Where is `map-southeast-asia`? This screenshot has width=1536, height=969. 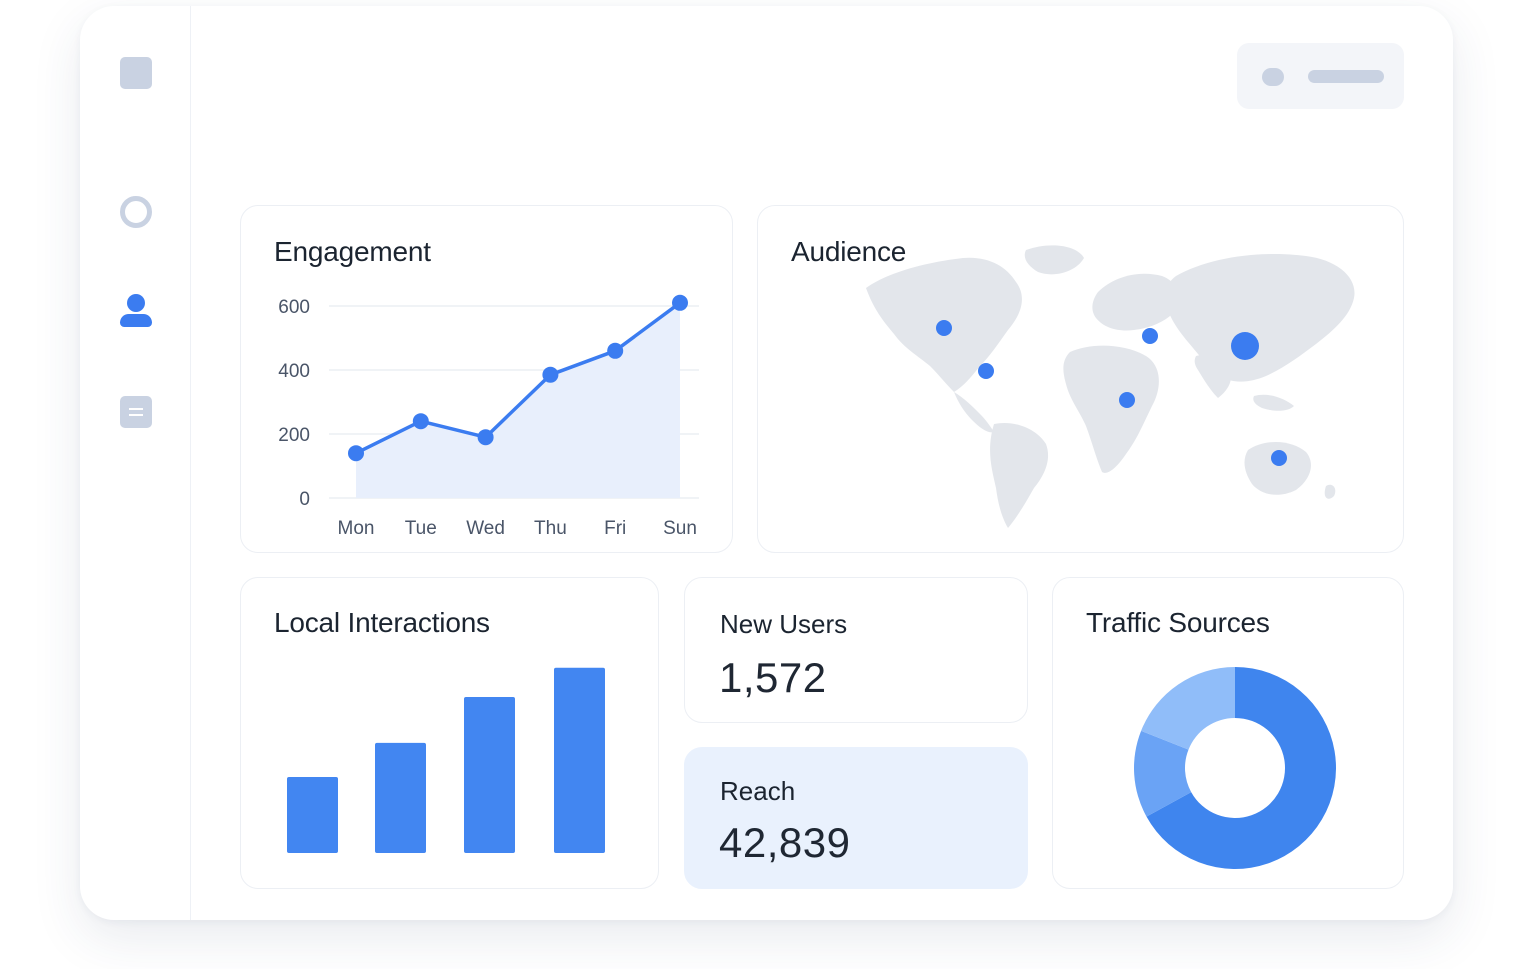 map-southeast-asia is located at coordinates (1273, 402).